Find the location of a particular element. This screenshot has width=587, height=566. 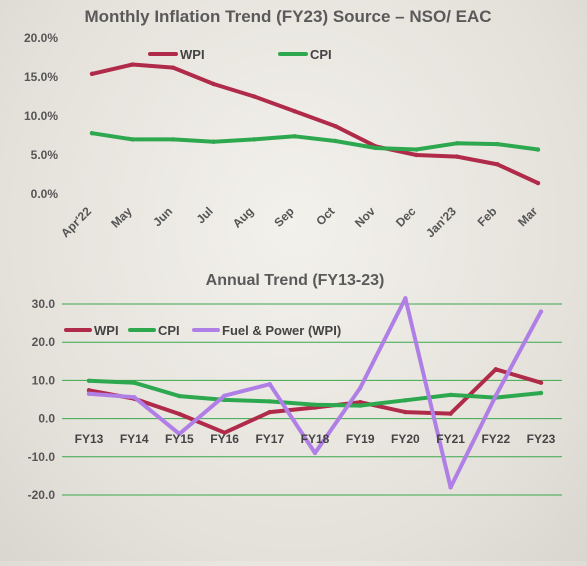

y-tick-label: 15.0% is located at coordinates (41, 77).